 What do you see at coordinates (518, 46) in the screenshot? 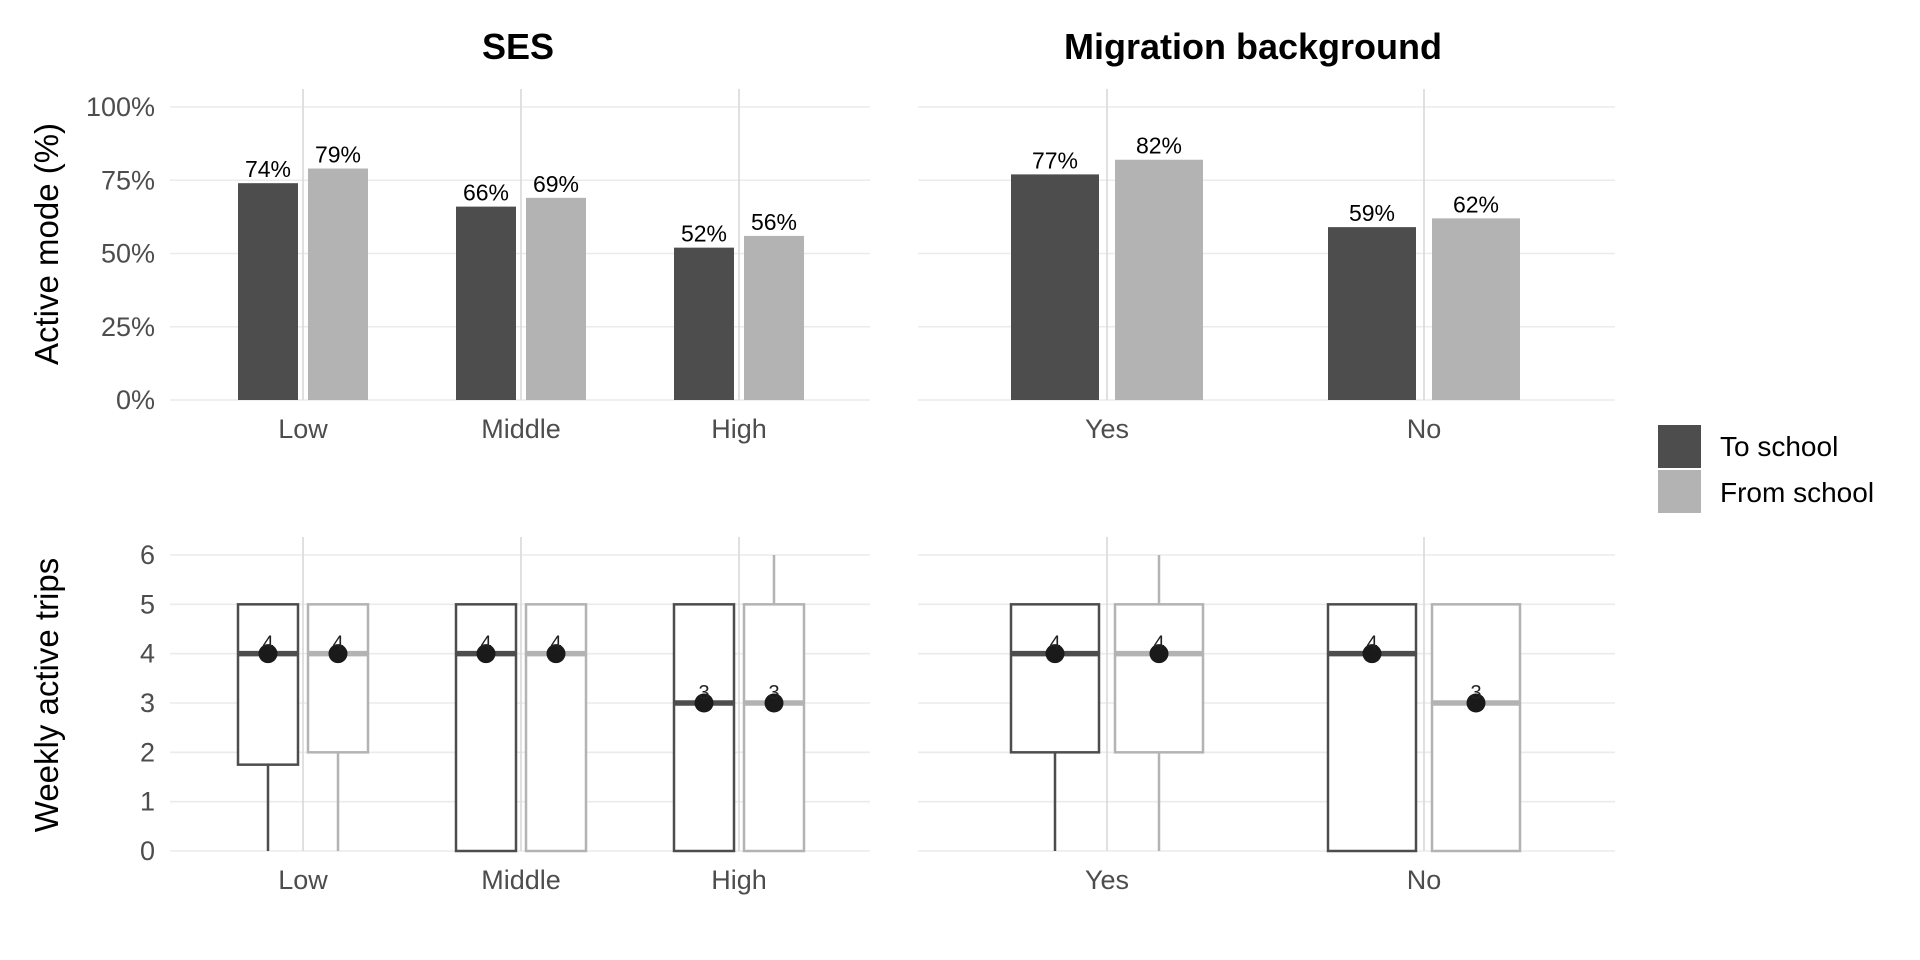
I see `facet-title-ses: SES` at bounding box center [518, 46].